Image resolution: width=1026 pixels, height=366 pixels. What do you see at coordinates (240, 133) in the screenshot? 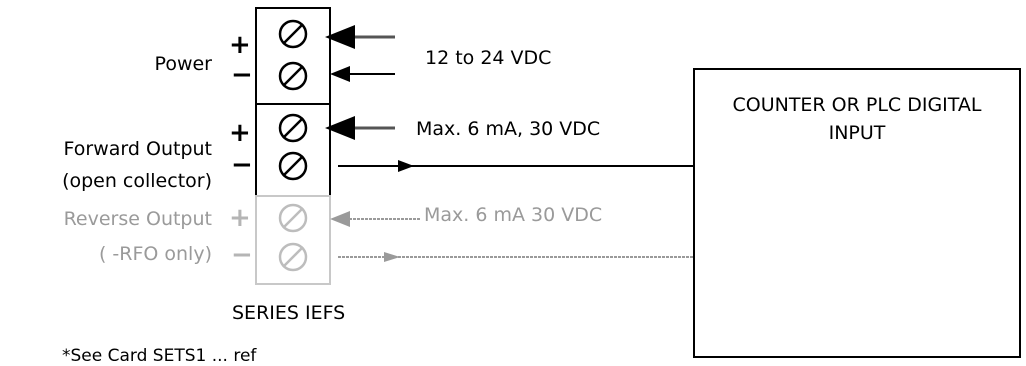
I see `forward-plus-sign: +` at bounding box center [240, 133].